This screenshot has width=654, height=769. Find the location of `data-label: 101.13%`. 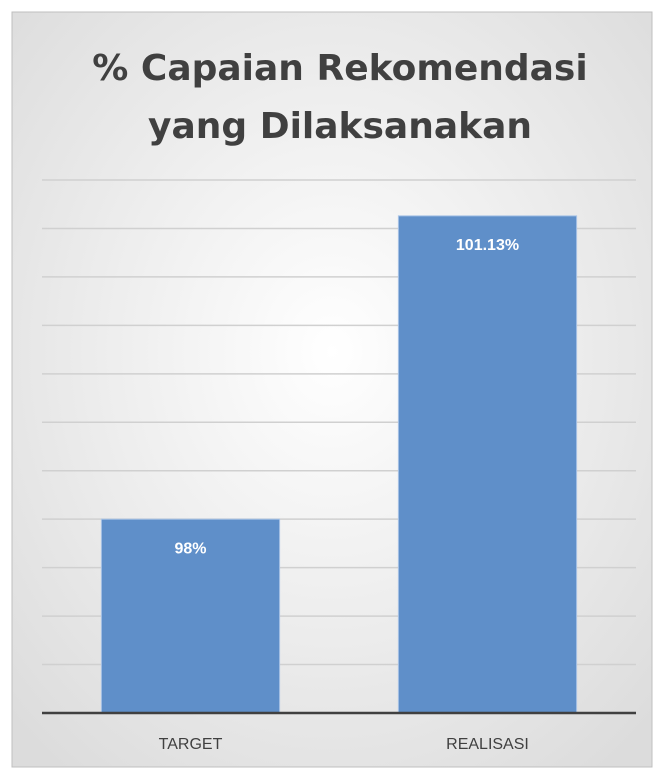

data-label: 101.13% is located at coordinates (487, 245).